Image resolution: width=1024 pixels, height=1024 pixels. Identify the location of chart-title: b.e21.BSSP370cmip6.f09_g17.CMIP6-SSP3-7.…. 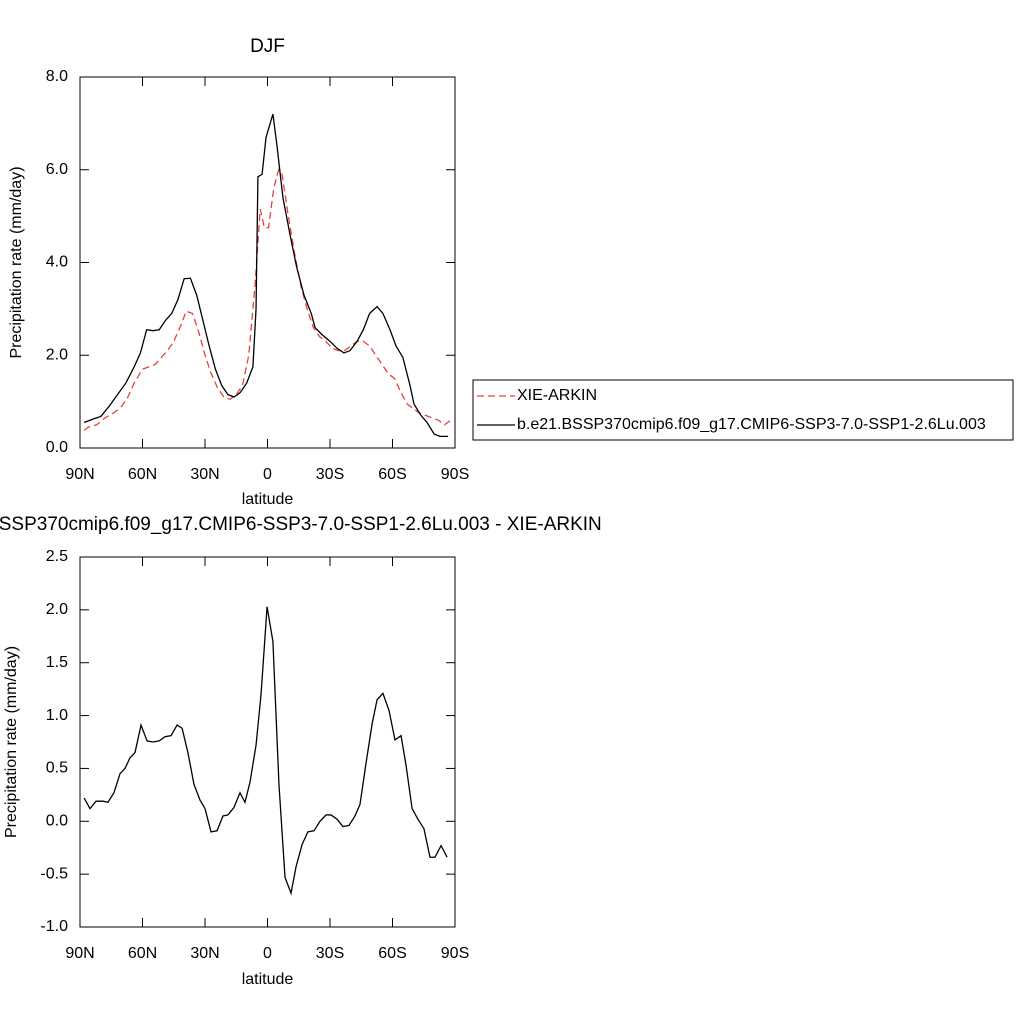
(301, 524).